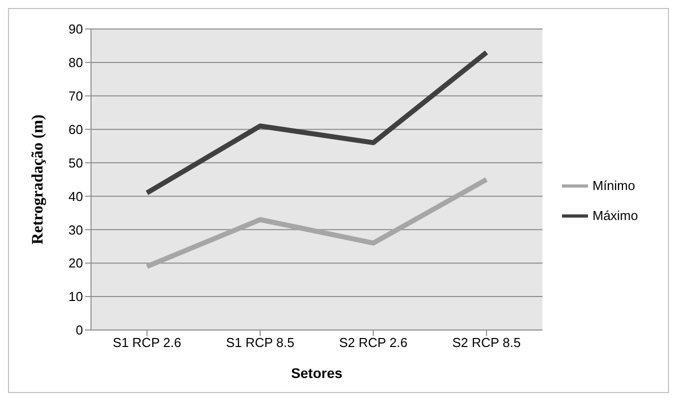 This screenshot has width=677, height=401. I want to click on y-tick-label: 40, so click(75, 196).